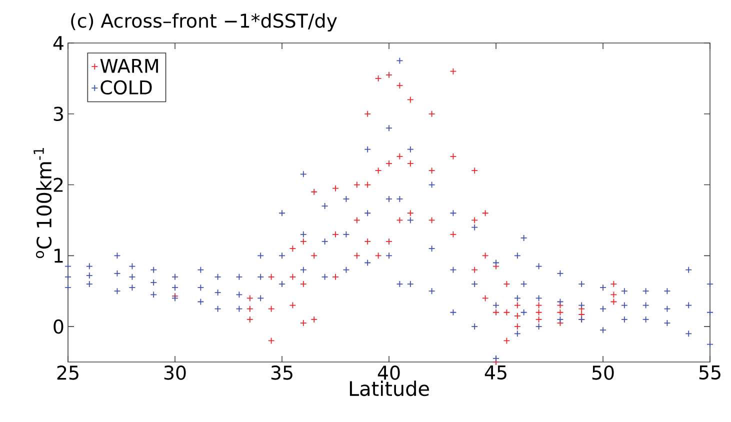  Describe the element at coordinates (59, 326) in the screenshot. I see `y-tick-label: 0` at that location.